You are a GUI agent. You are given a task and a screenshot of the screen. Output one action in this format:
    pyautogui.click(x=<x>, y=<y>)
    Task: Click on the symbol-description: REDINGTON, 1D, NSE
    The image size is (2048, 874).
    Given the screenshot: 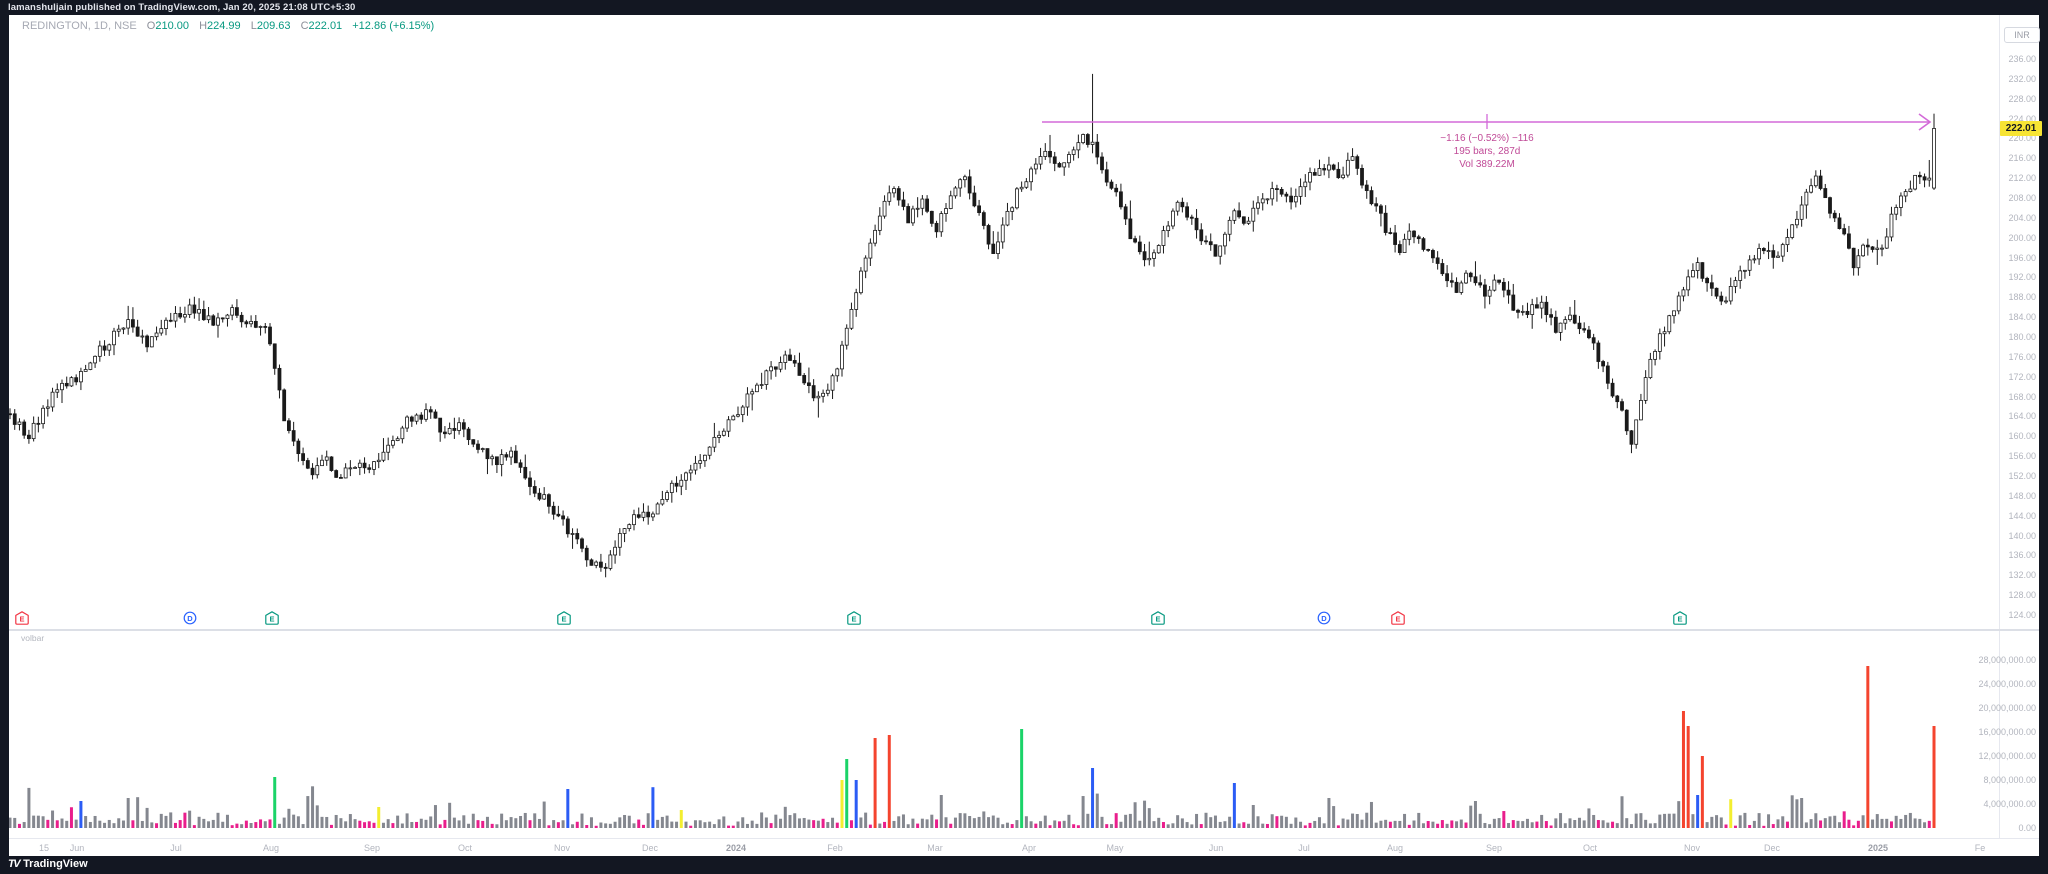 What is the action you would take?
    pyautogui.click(x=79, y=26)
    